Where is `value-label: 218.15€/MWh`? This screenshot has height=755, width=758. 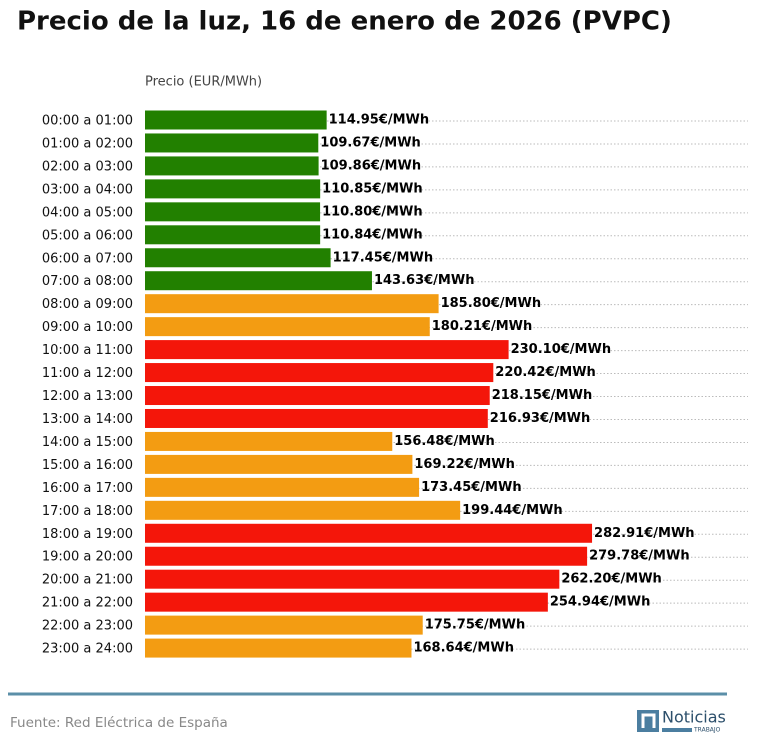 value-label: 218.15€/MWh is located at coordinates (542, 395).